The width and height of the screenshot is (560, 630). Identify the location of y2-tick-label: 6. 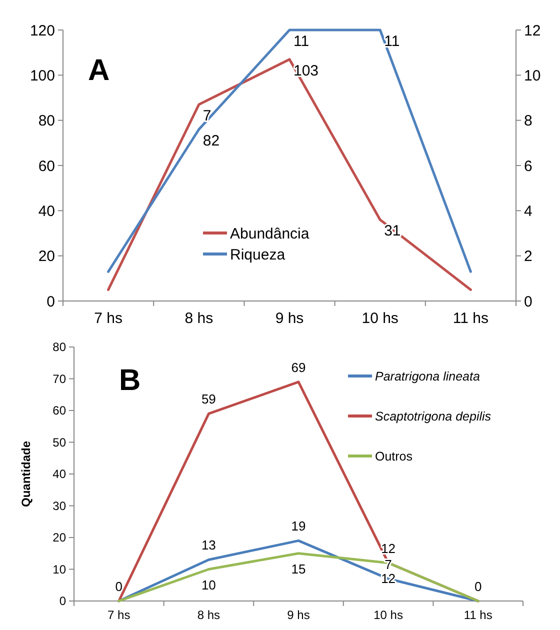
(528, 166).